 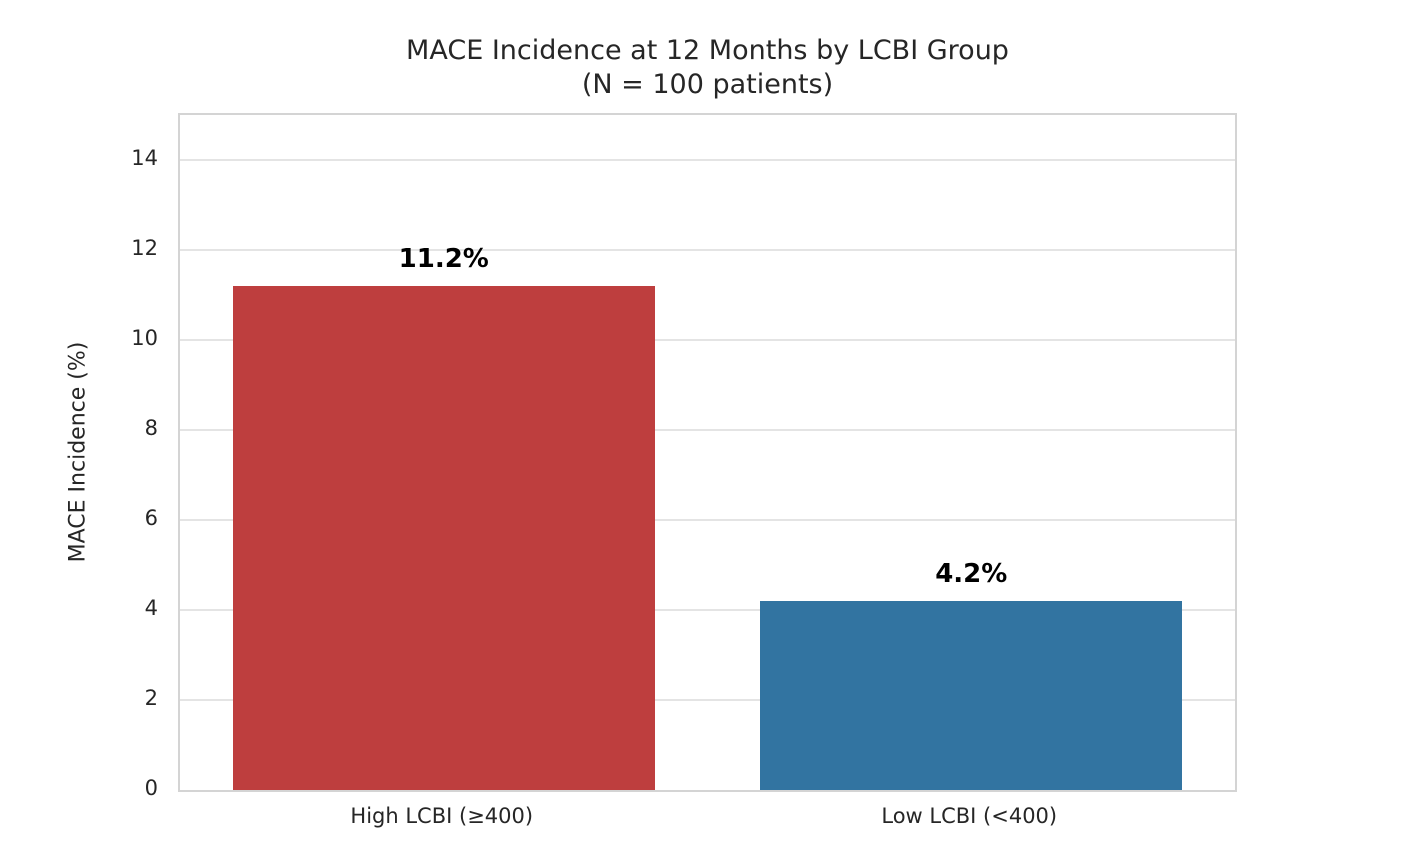 I want to click on y-axis-label-text: MACE Incidence (%), so click(x=78, y=452).